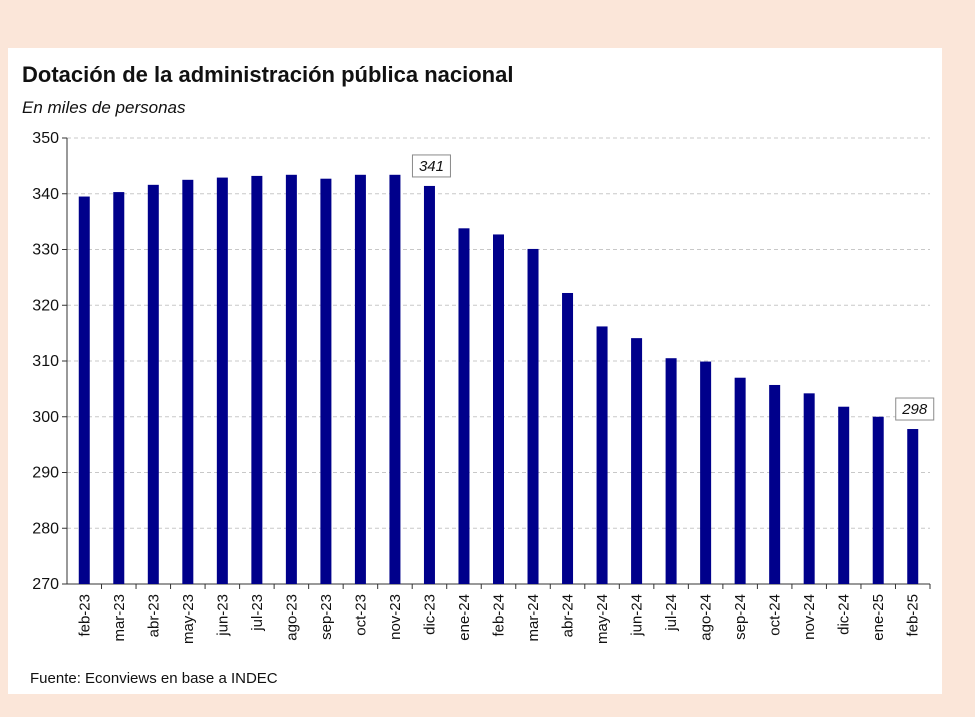 Image resolution: width=975 pixels, height=717 pixels. Describe the element at coordinates (913, 615) in the screenshot. I see `x-tick-label: feb-25` at that location.